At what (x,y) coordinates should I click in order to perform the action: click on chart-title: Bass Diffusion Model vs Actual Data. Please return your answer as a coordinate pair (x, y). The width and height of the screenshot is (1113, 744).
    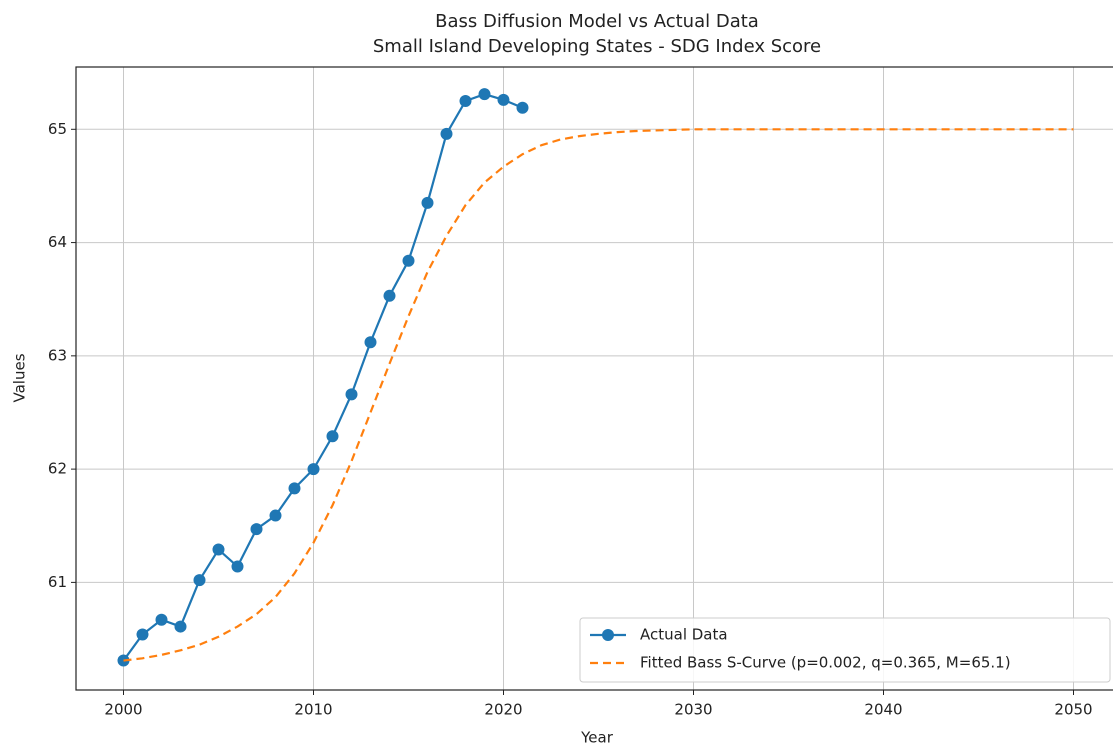
    Looking at the image, I should click on (597, 21).